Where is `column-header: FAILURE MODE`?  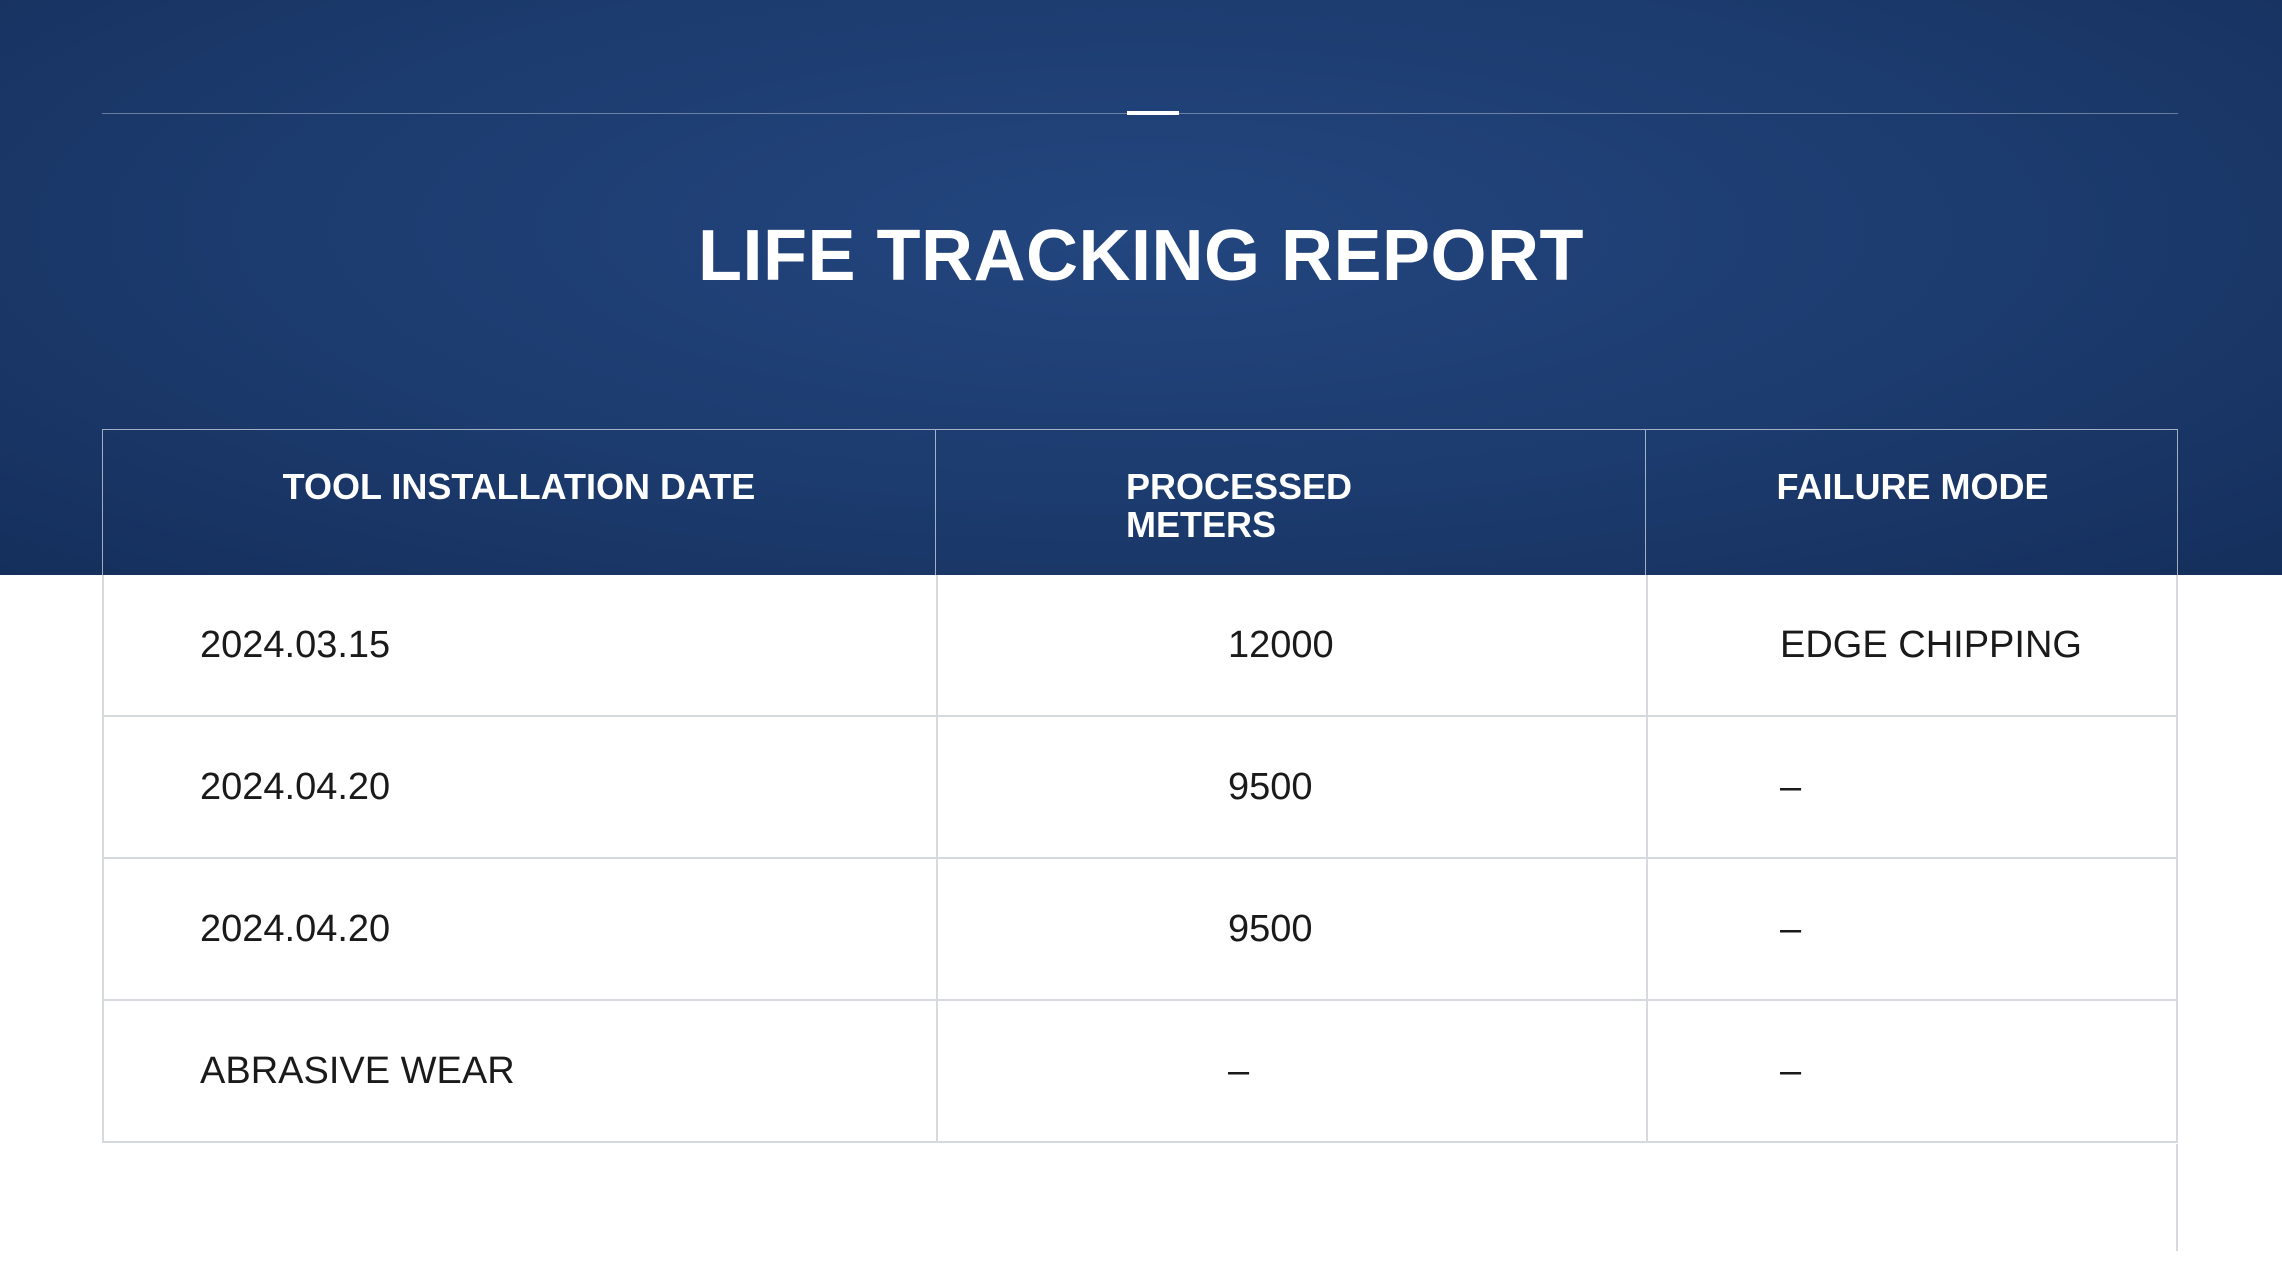
column-header: FAILURE MODE is located at coordinates (1912, 502).